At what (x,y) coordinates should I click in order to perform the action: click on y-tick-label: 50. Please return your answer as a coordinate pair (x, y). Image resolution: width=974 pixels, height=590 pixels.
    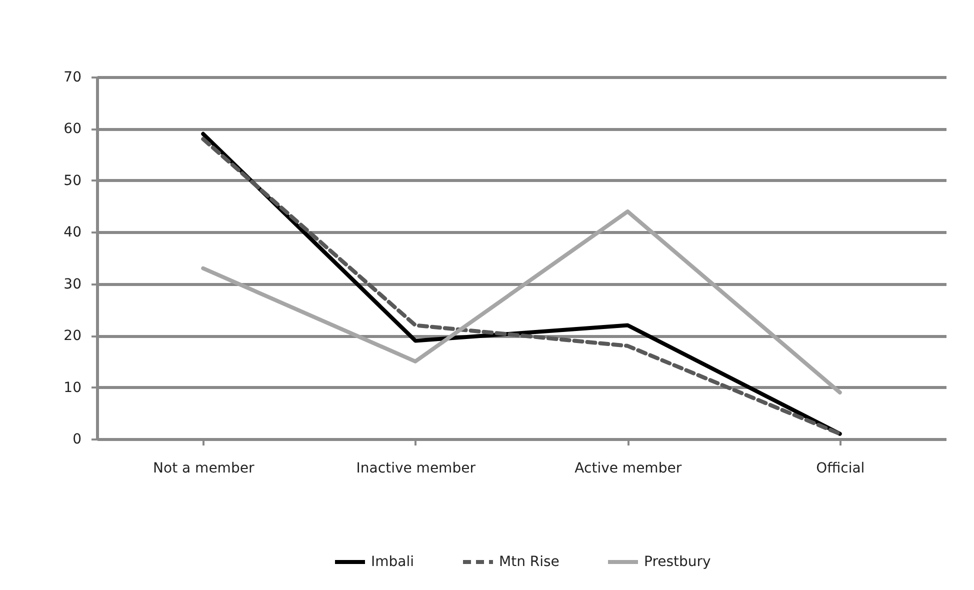
    Looking at the image, I should click on (73, 180).